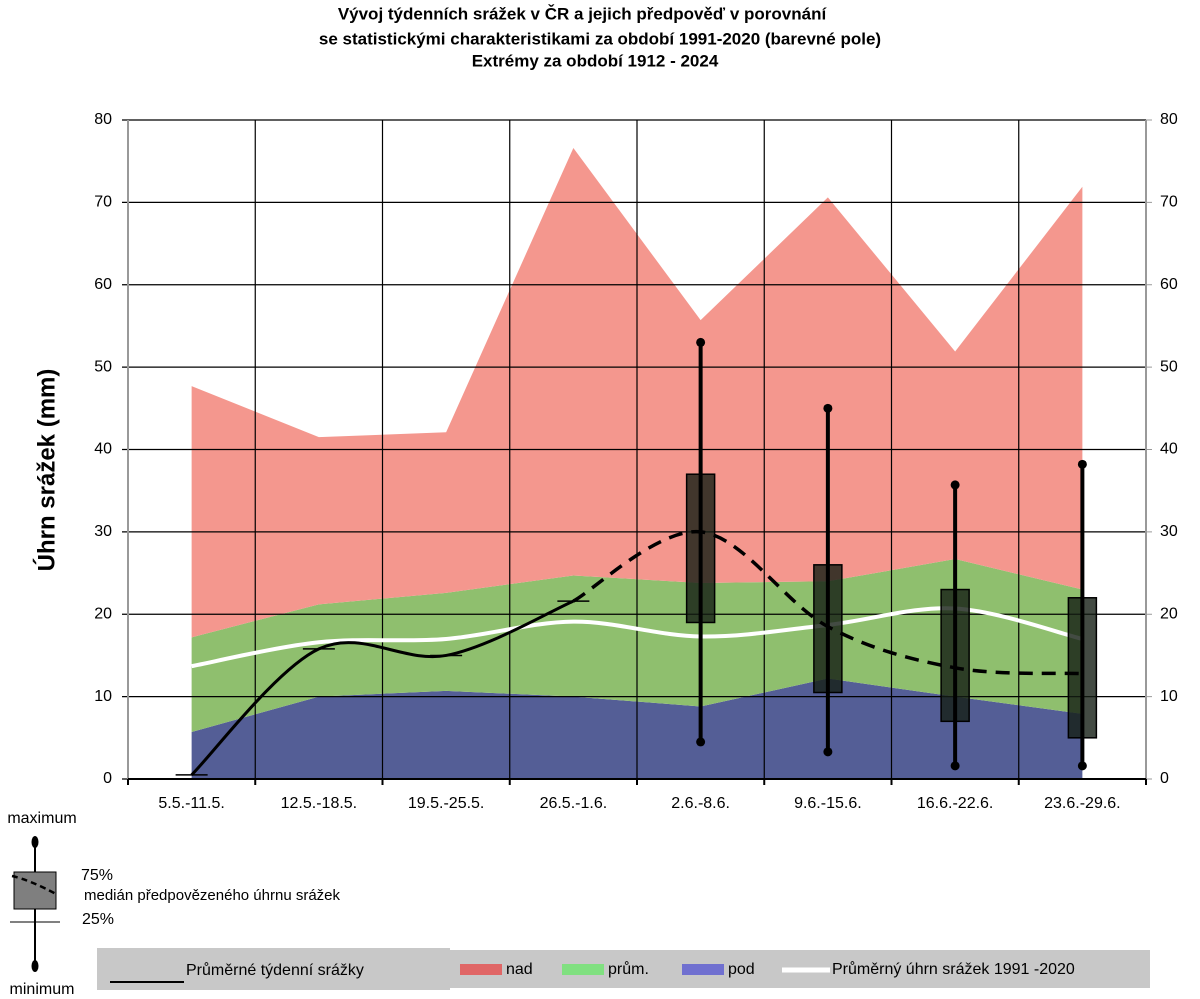 The image size is (1200, 999). I want to click on y-tick-label: 30, so click(103, 531).